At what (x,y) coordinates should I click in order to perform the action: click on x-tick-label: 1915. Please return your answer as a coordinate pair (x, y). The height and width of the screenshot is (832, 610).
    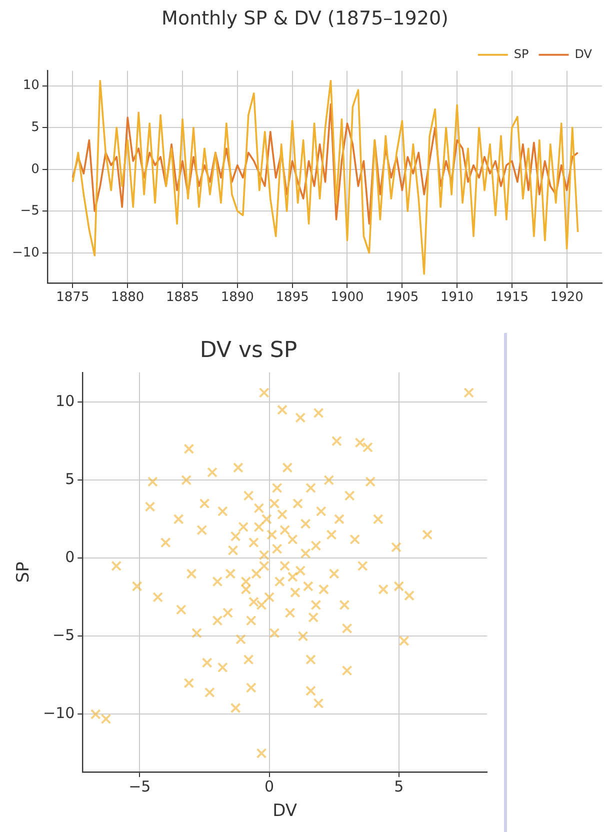
    Looking at the image, I should click on (511, 297).